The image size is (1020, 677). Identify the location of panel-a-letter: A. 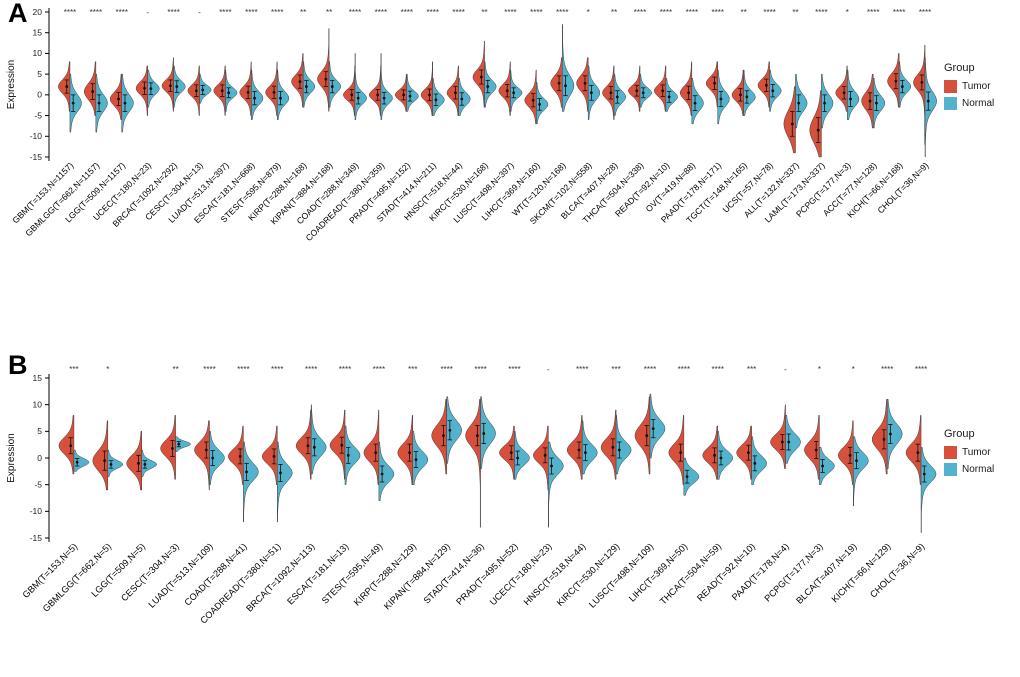
(18, 14).